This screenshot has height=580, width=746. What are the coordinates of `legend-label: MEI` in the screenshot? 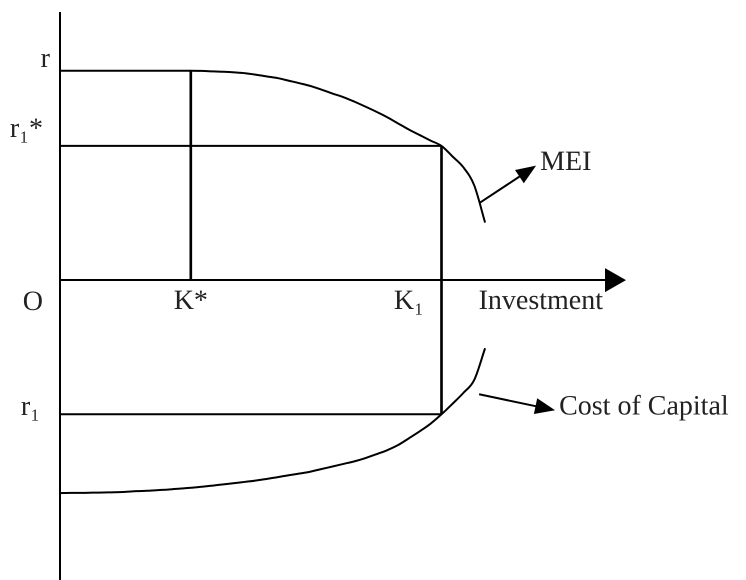 It's located at (566, 161).